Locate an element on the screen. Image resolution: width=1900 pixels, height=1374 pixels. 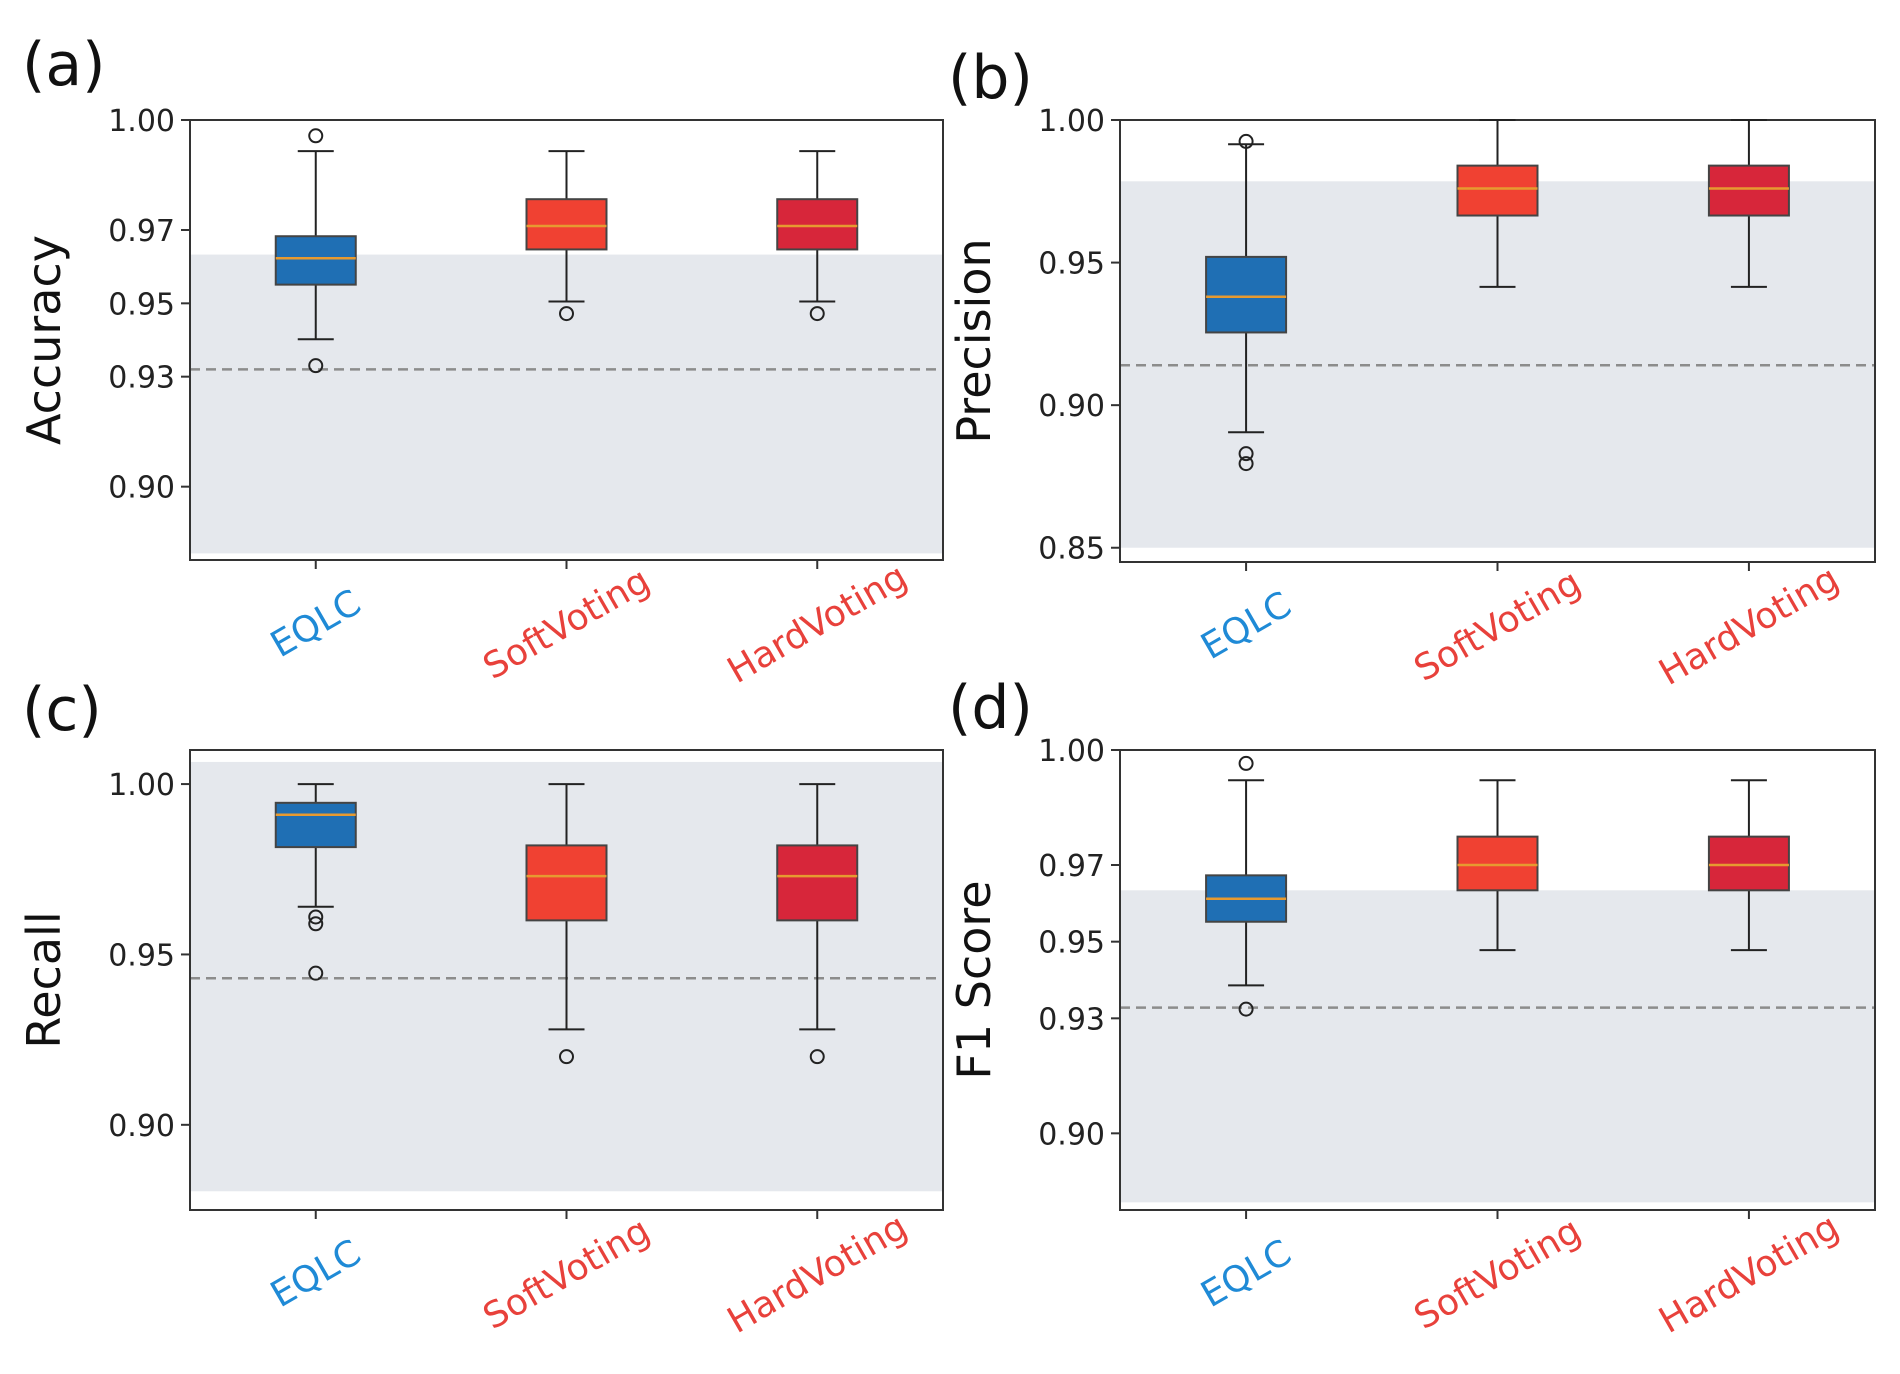
panel-title: (c) is located at coordinates (62, 710).